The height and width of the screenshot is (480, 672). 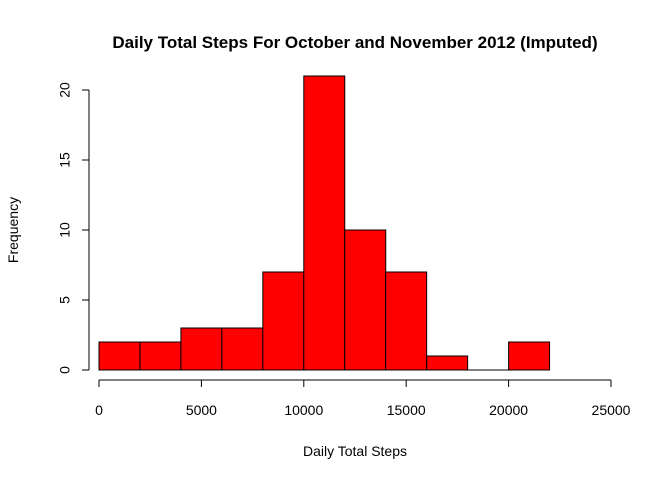 What do you see at coordinates (73, 228) in the screenshot?
I see `y-axis: 0 5 10 15 20` at bounding box center [73, 228].